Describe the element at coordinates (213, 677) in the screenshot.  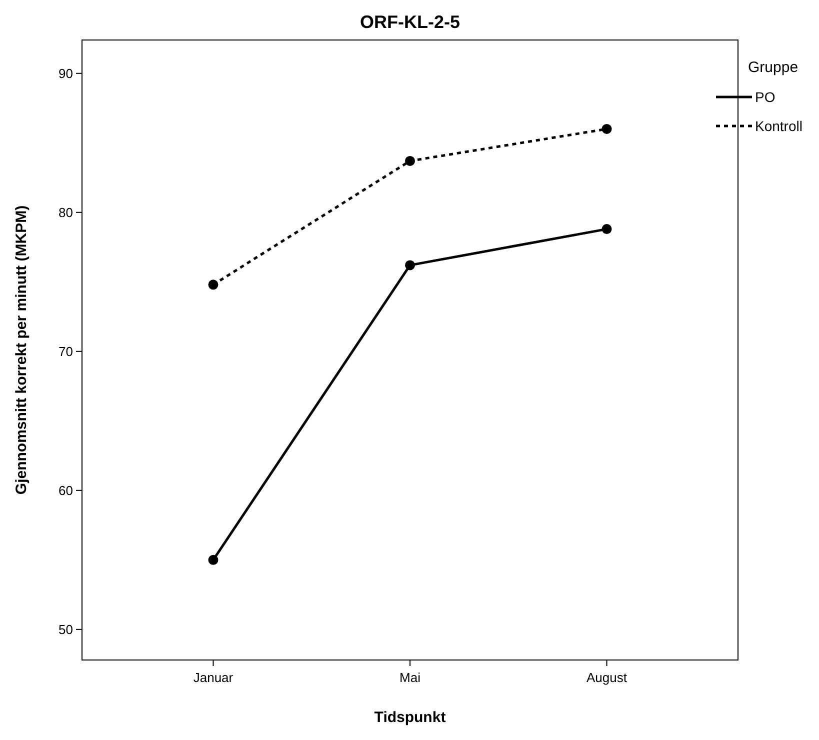
I see `x-tick-label: Januar` at that location.